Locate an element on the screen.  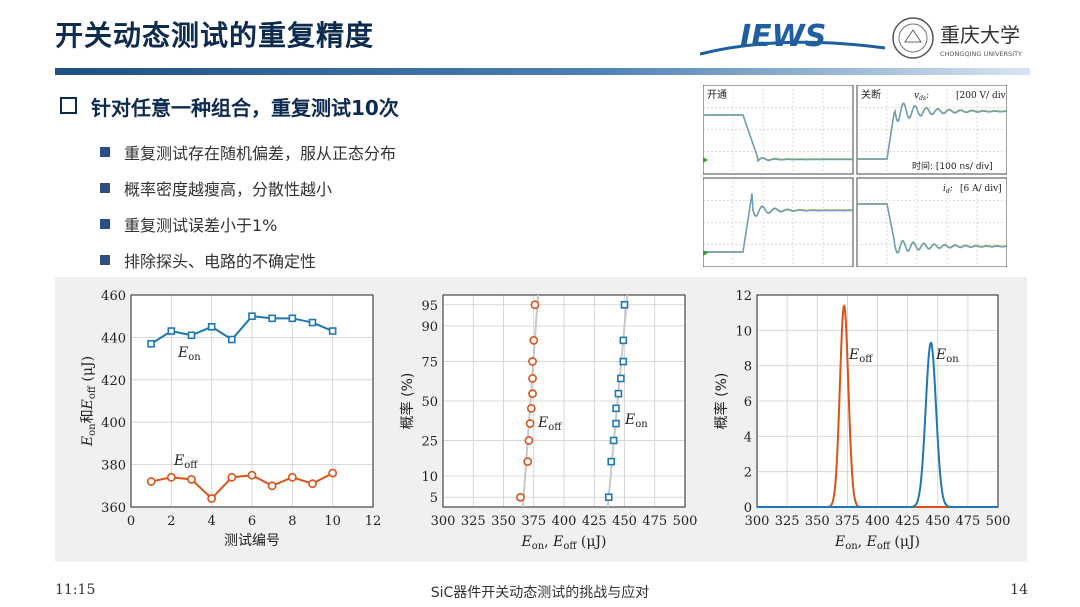
x-tick-label: 2 is located at coordinates (171, 521).